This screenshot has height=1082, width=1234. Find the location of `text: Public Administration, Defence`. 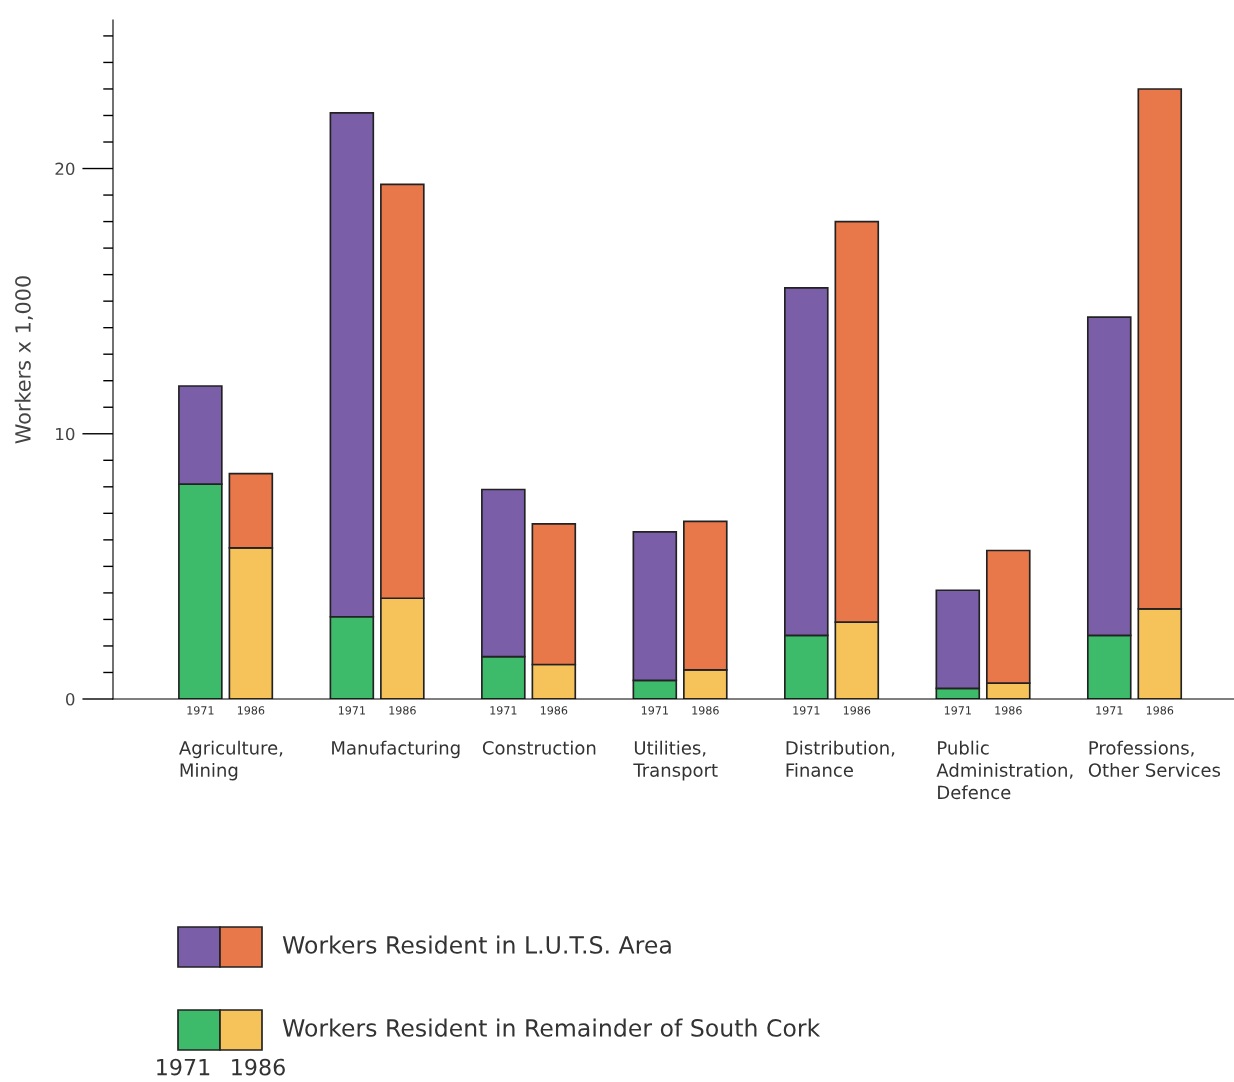

text: Public Administration, Defence is located at coordinates (1004, 770).